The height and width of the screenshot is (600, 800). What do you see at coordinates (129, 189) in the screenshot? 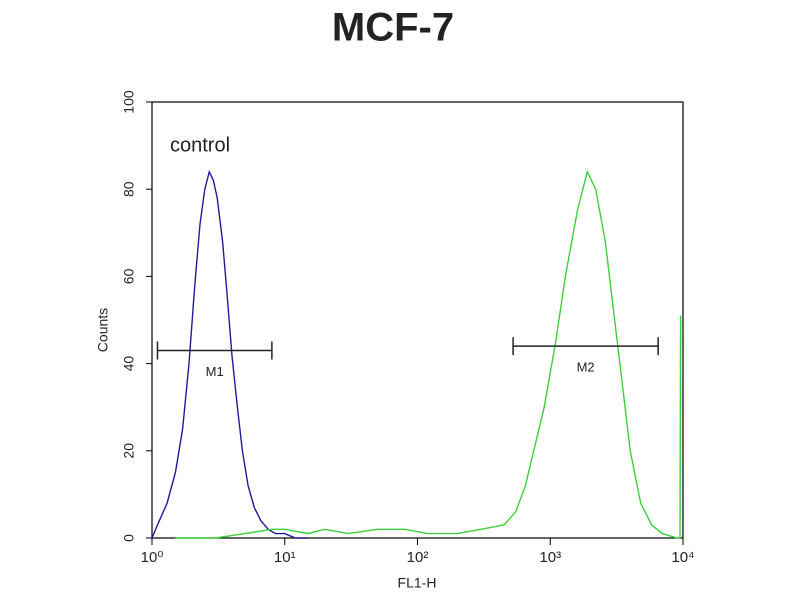
I see `y-tick-label: 80` at bounding box center [129, 189].